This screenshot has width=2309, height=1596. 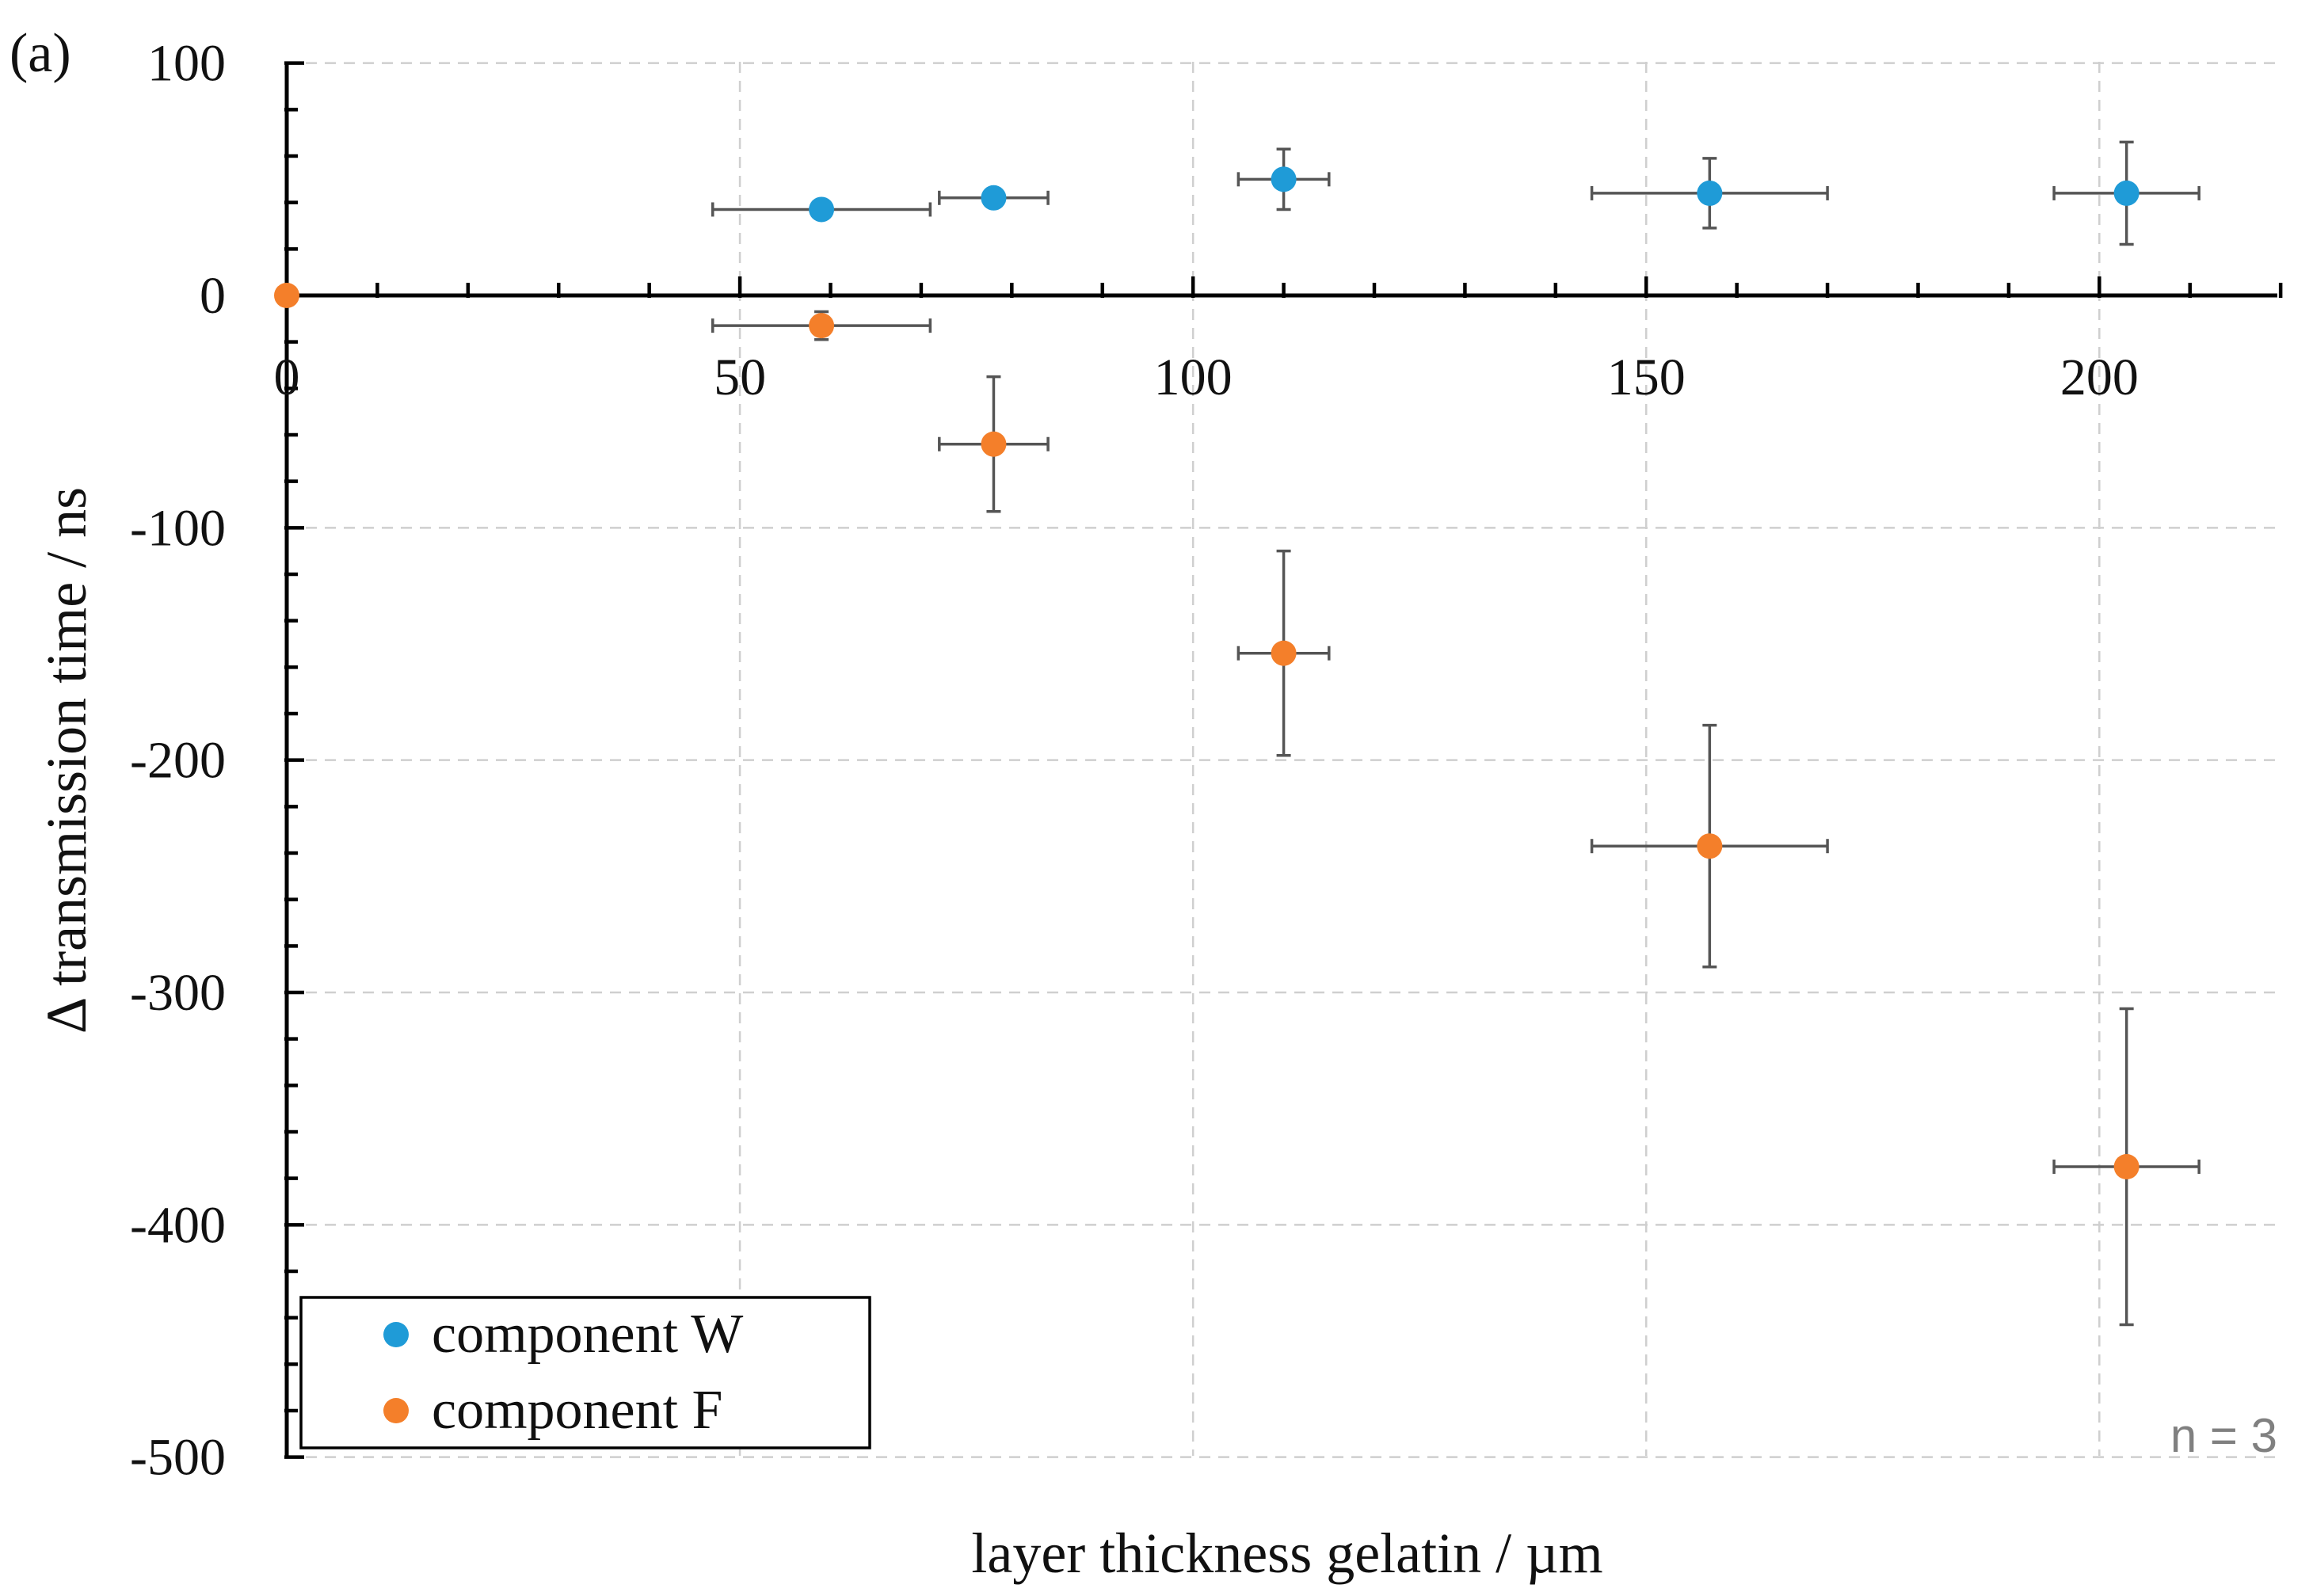 What do you see at coordinates (178, 1458) in the screenshot?
I see `y-tick-label: -500` at bounding box center [178, 1458].